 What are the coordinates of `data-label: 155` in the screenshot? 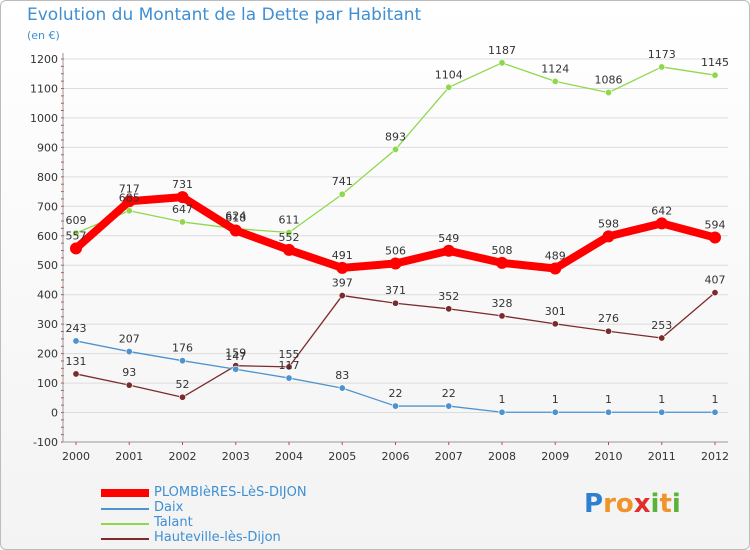 It's located at (289, 354).